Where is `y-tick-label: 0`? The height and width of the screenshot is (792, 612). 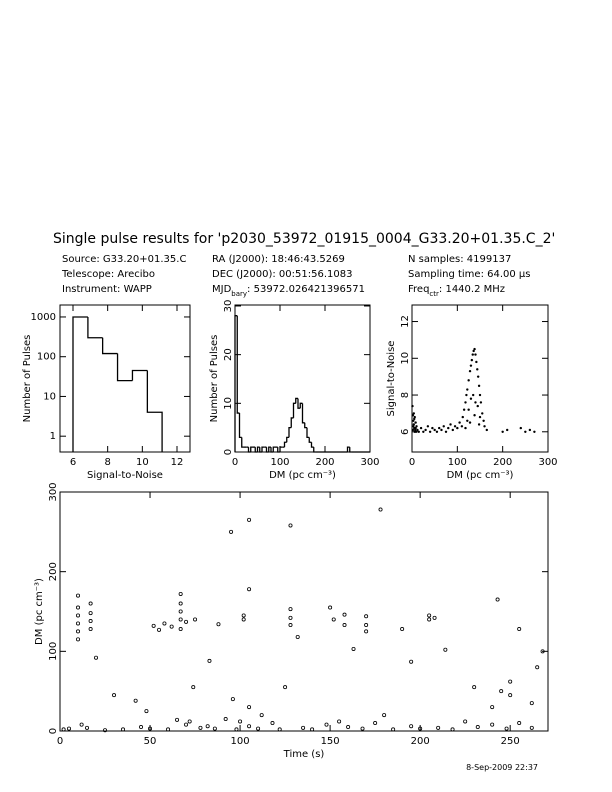
y-tick-label: 0 is located at coordinates (53, 731).